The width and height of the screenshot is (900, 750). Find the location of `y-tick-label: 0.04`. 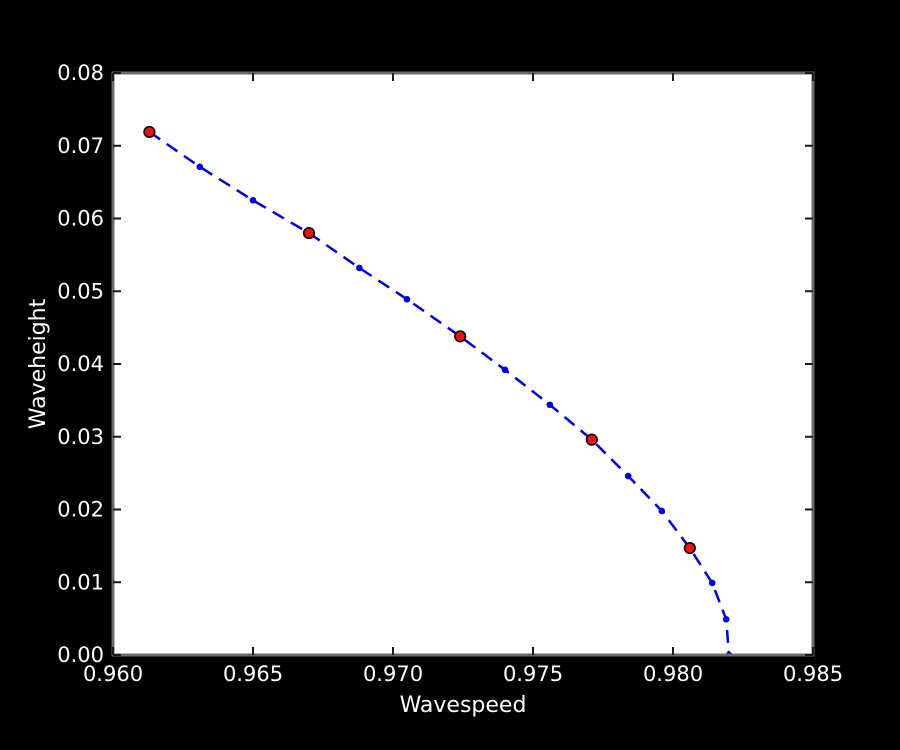

y-tick-label: 0.04 is located at coordinates (80, 364).